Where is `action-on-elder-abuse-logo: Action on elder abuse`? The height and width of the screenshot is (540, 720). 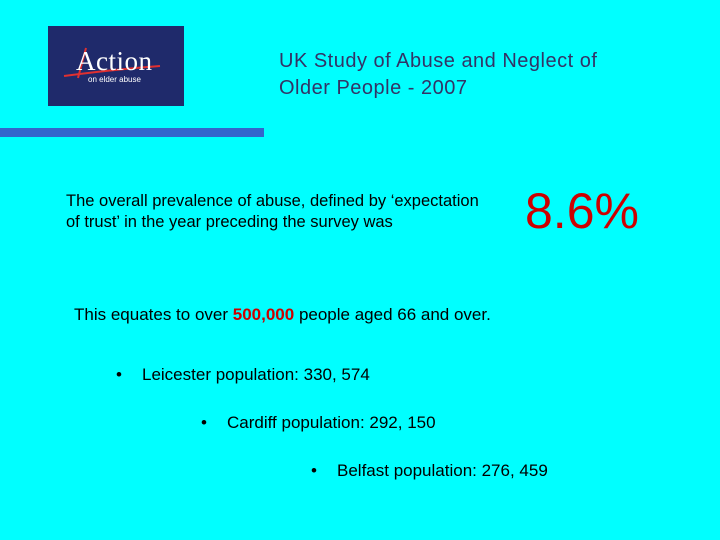
action-on-elder-abuse-logo: Action on elder abuse is located at coordinates (116, 66).